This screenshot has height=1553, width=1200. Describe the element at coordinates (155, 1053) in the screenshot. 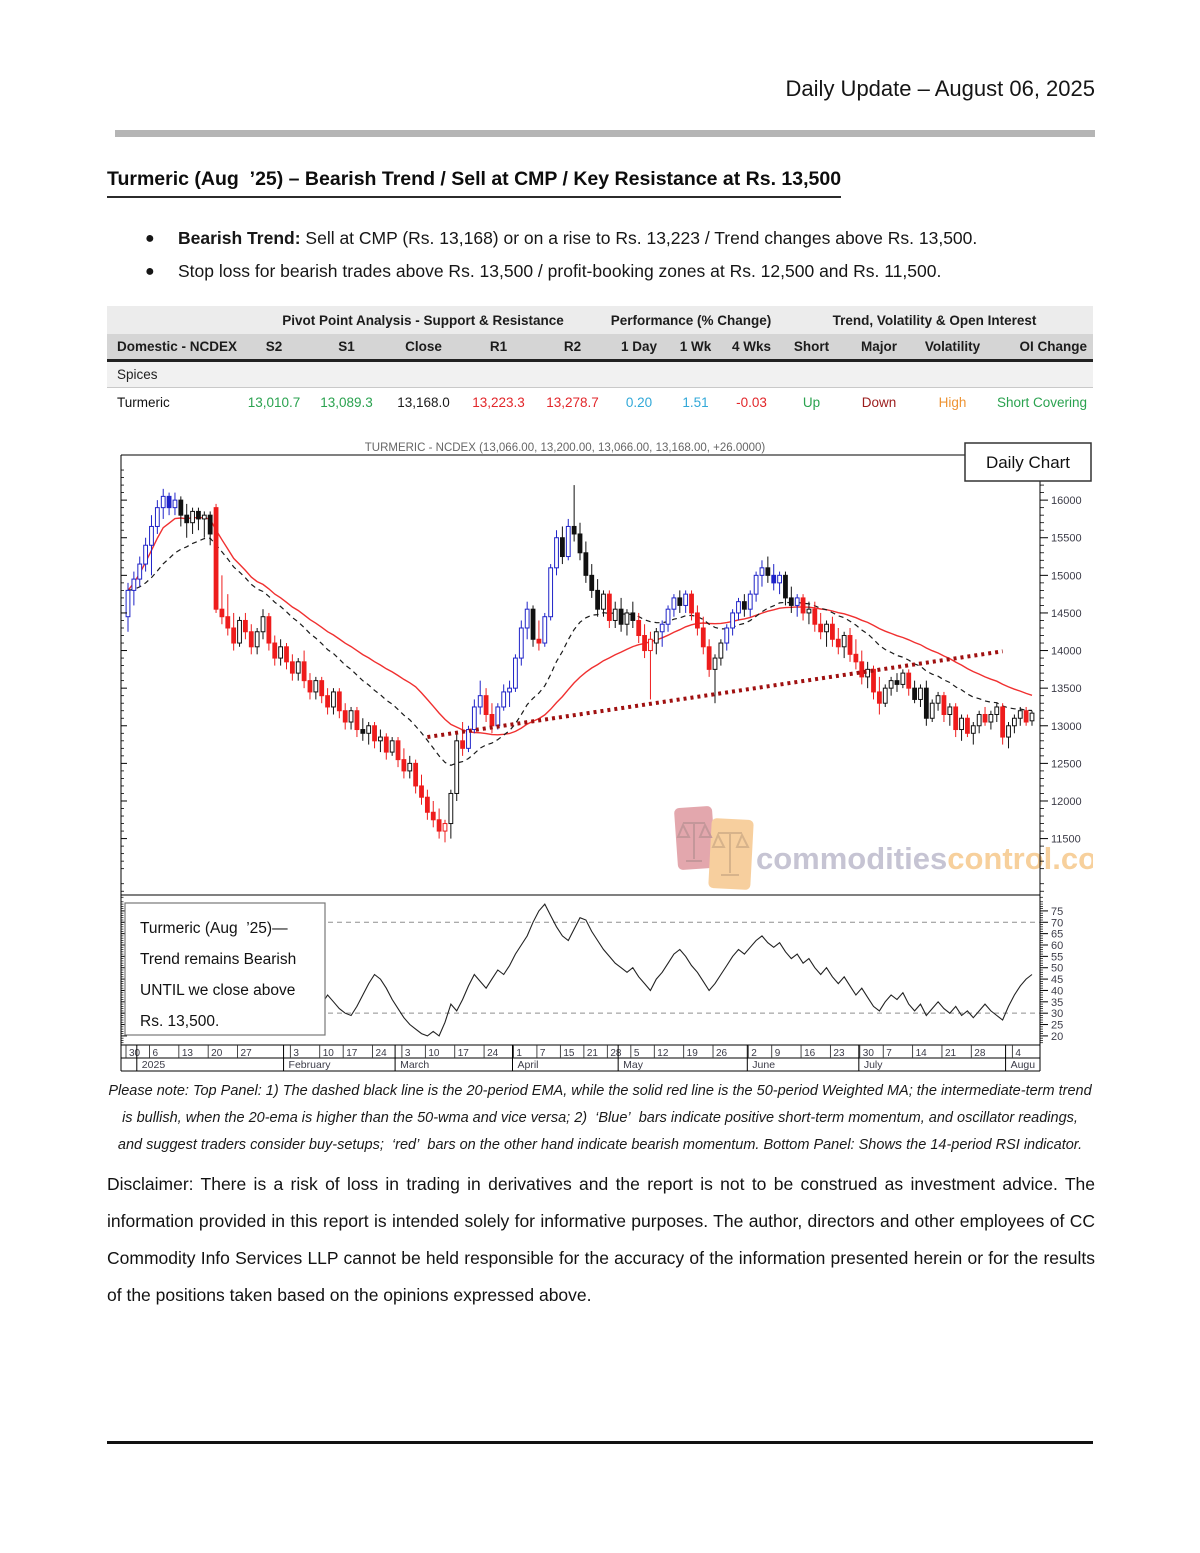

I see `svg-text: 6` at that location.